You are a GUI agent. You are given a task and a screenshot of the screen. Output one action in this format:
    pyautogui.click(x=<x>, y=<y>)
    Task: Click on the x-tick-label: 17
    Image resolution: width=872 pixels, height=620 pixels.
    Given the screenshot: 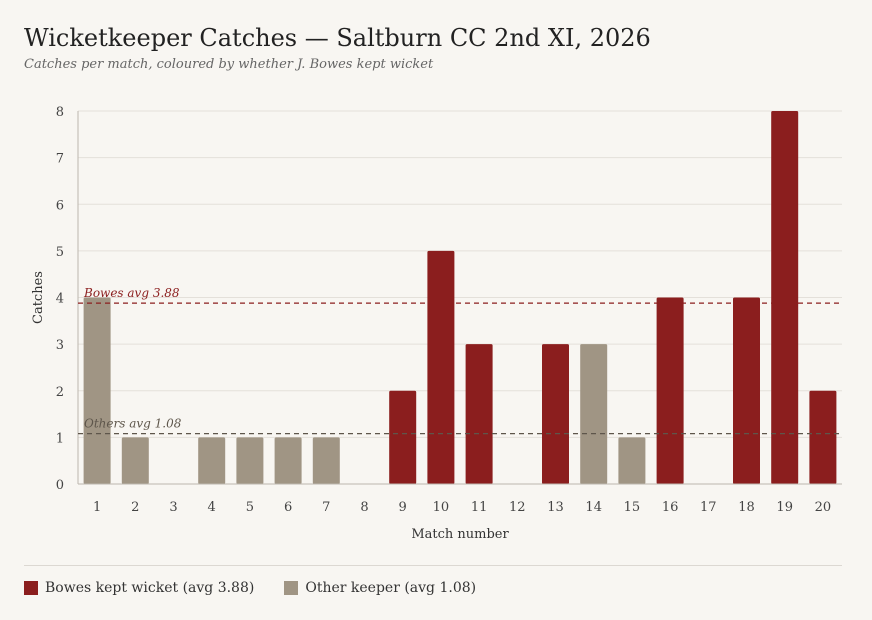 What is the action you would take?
    pyautogui.click(x=708, y=507)
    